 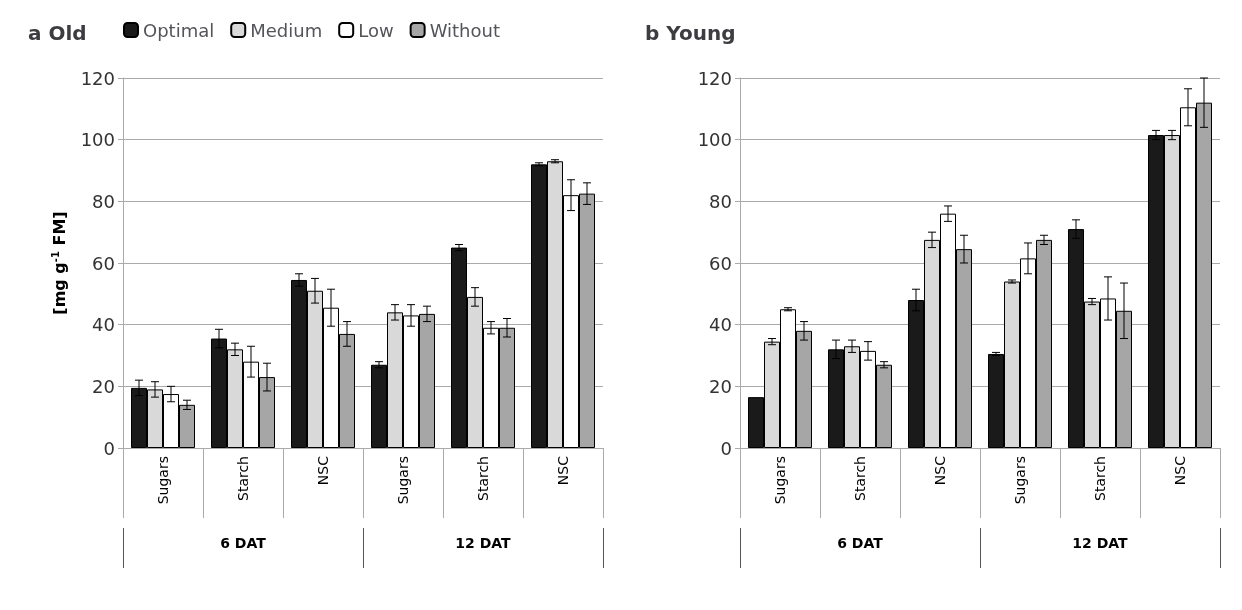 I want to click on y-axis-title: [mg g-1 FM], so click(x=59, y=263).